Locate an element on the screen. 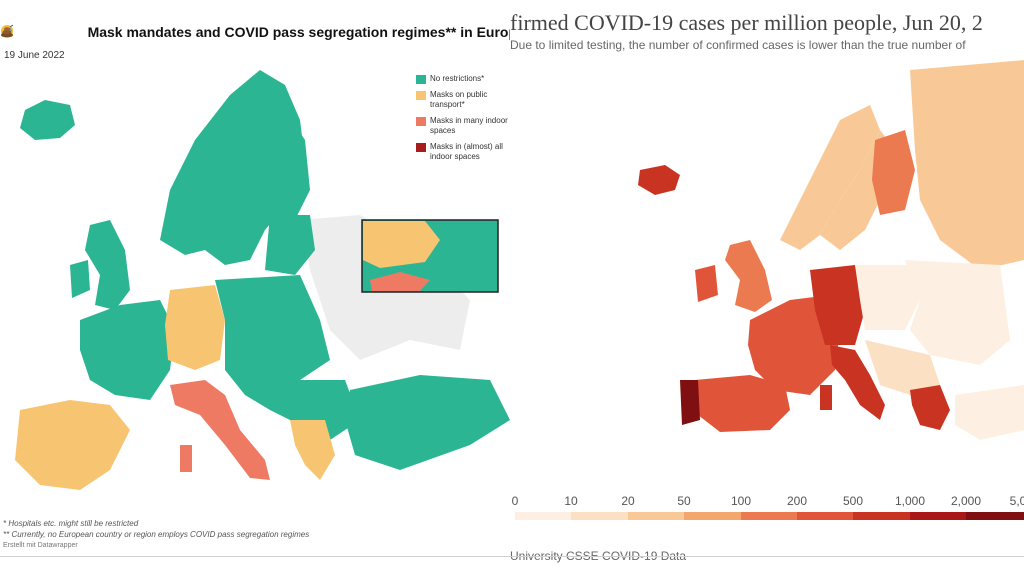 Image resolution: width=1024 pixels, height=572 pixels. region-poland is located at coordinates (887, 297).